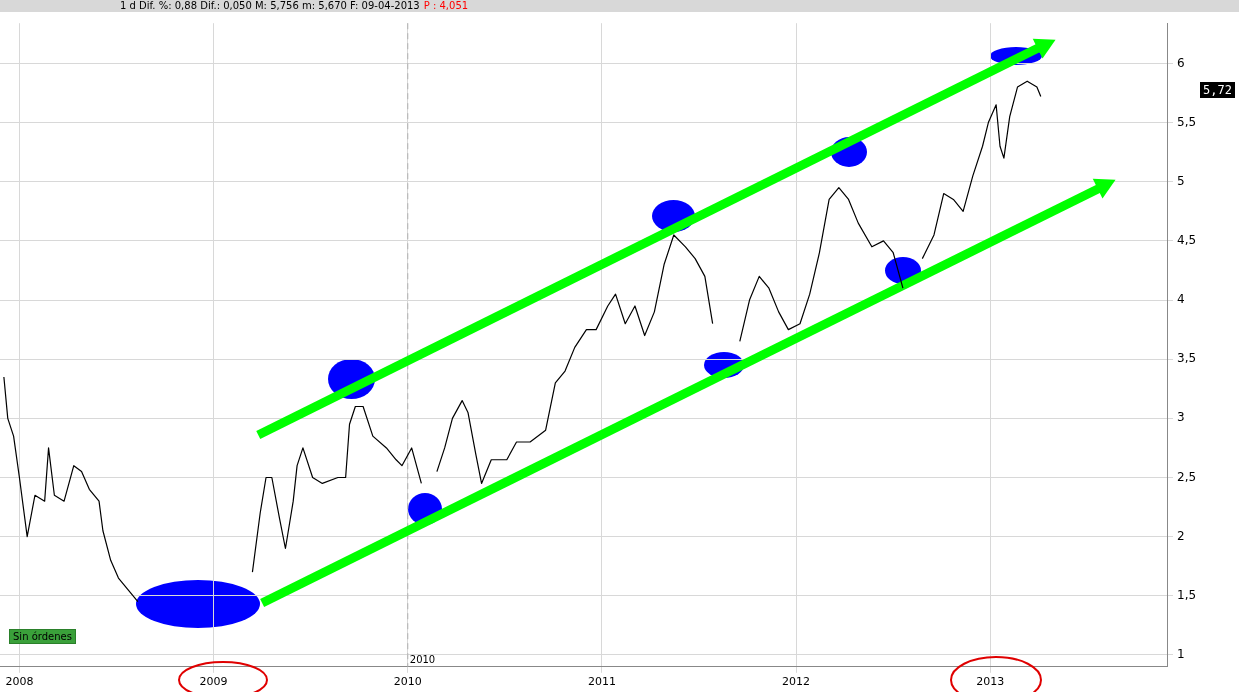 The image size is (1239, 692). Describe the element at coordinates (1181, 299) in the screenshot. I see `y-tick-label: 4` at that location.